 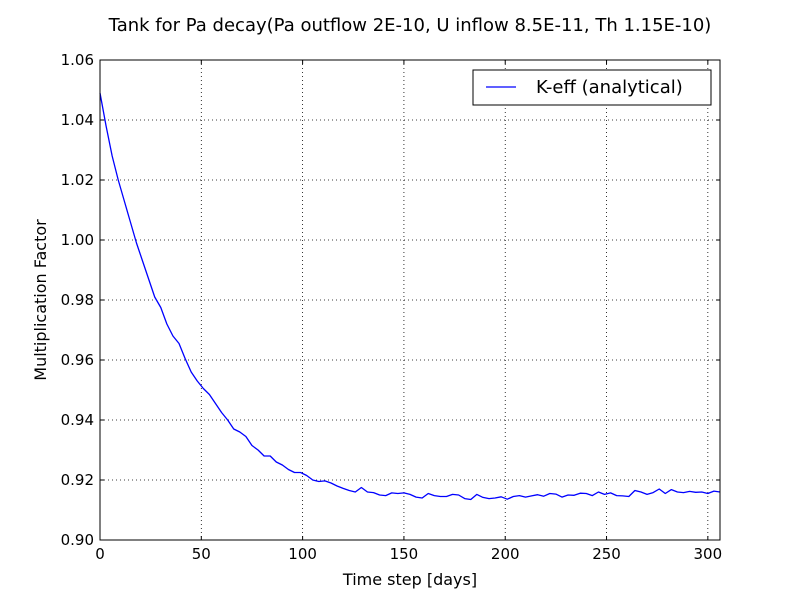 What do you see at coordinates (77, 300) in the screenshot?
I see `y-tick-label: 0.98` at bounding box center [77, 300].